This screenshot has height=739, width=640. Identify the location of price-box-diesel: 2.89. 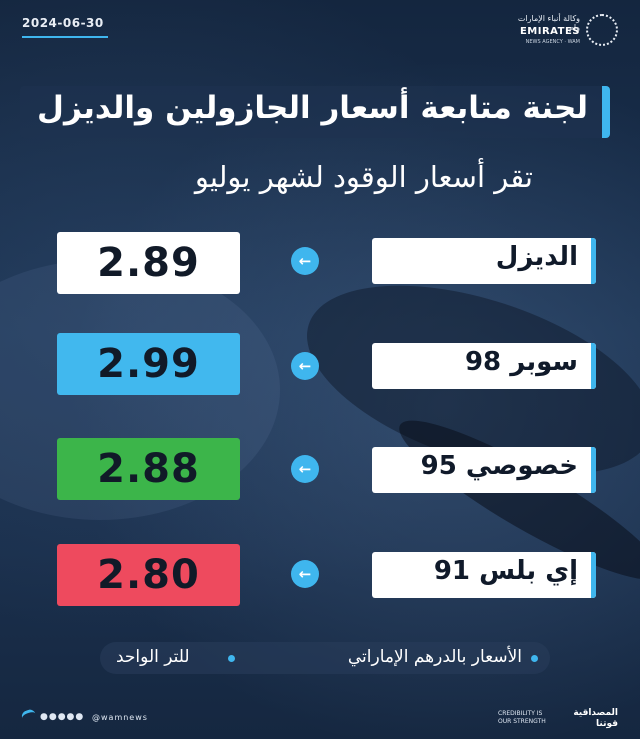
(148, 263).